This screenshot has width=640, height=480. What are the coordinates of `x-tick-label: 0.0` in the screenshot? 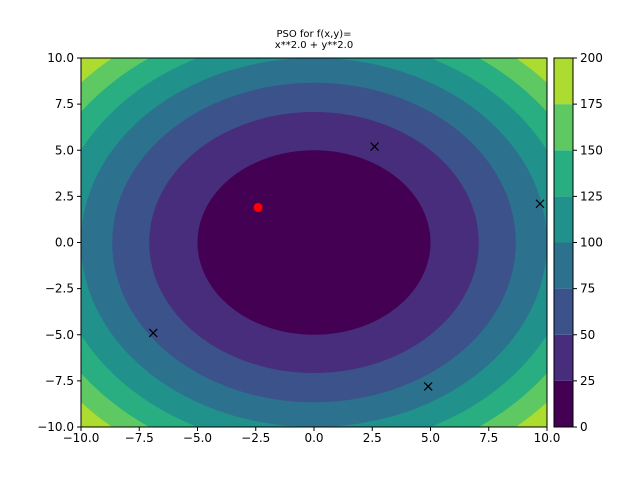 It's located at (313, 438).